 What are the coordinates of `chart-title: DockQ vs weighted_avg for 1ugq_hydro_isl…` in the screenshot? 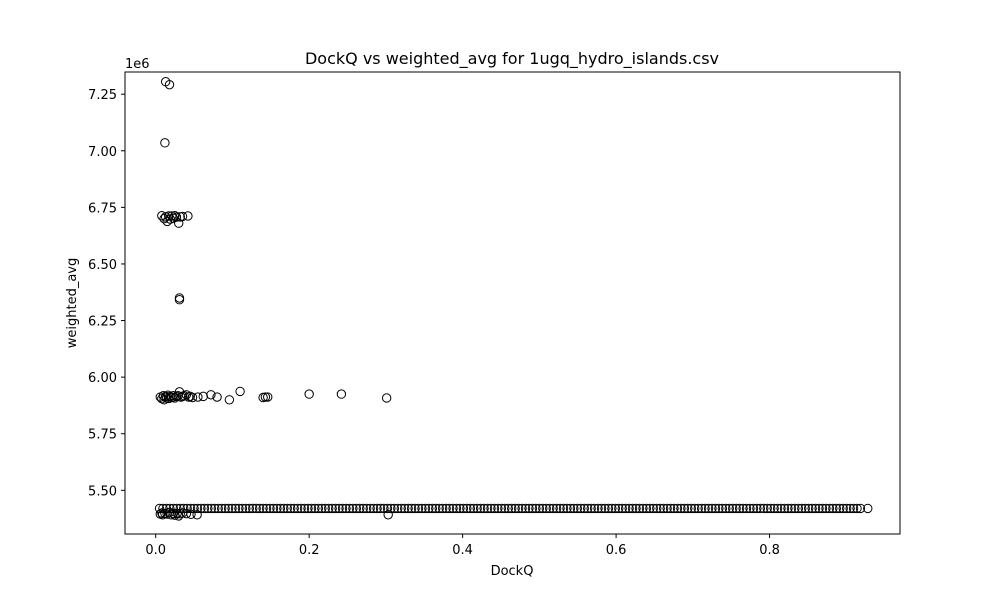 It's located at (512, 59).